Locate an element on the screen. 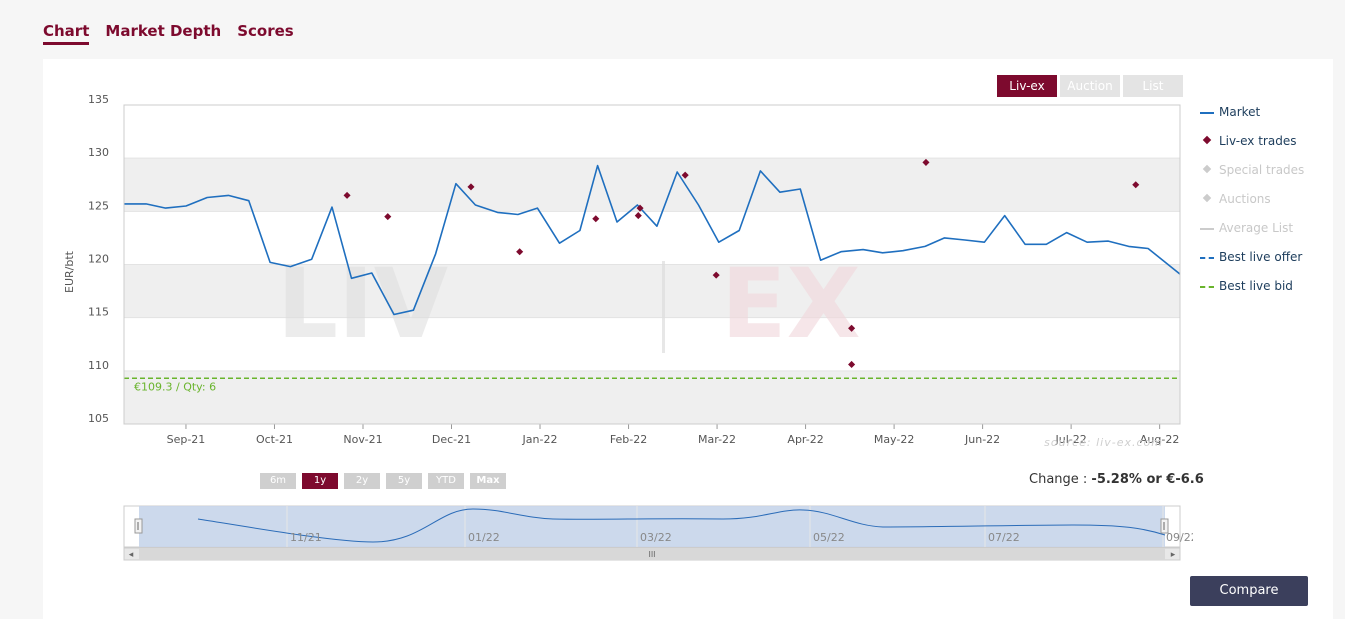 The height and width of the screenshot is (619, 1345). legend-label: Auctions is located at coordinates (1245, 199).